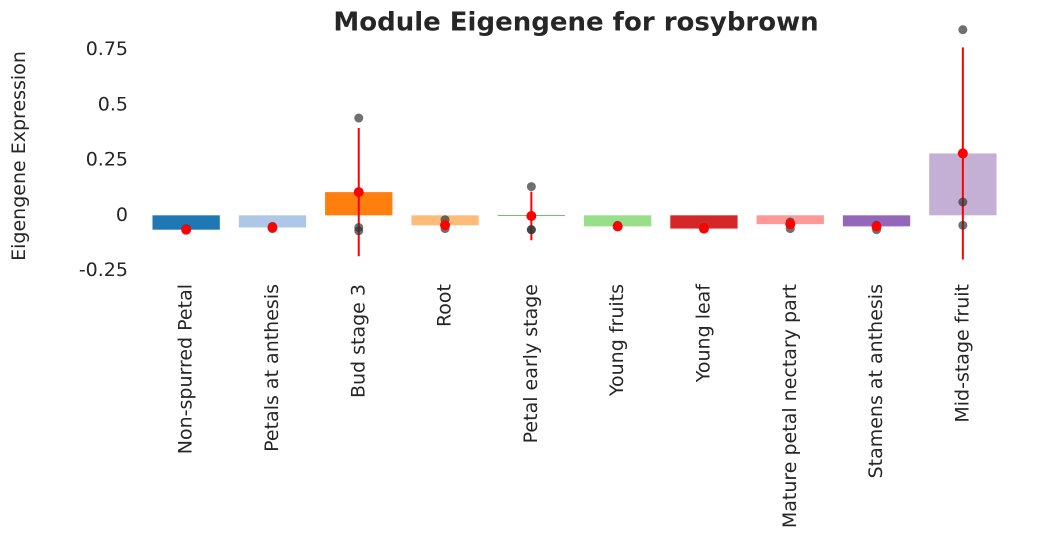 The height and width of the screenshot is (559, 1049). I want to click on y-axis-label: Eigengene Expression, so click(19, 156).